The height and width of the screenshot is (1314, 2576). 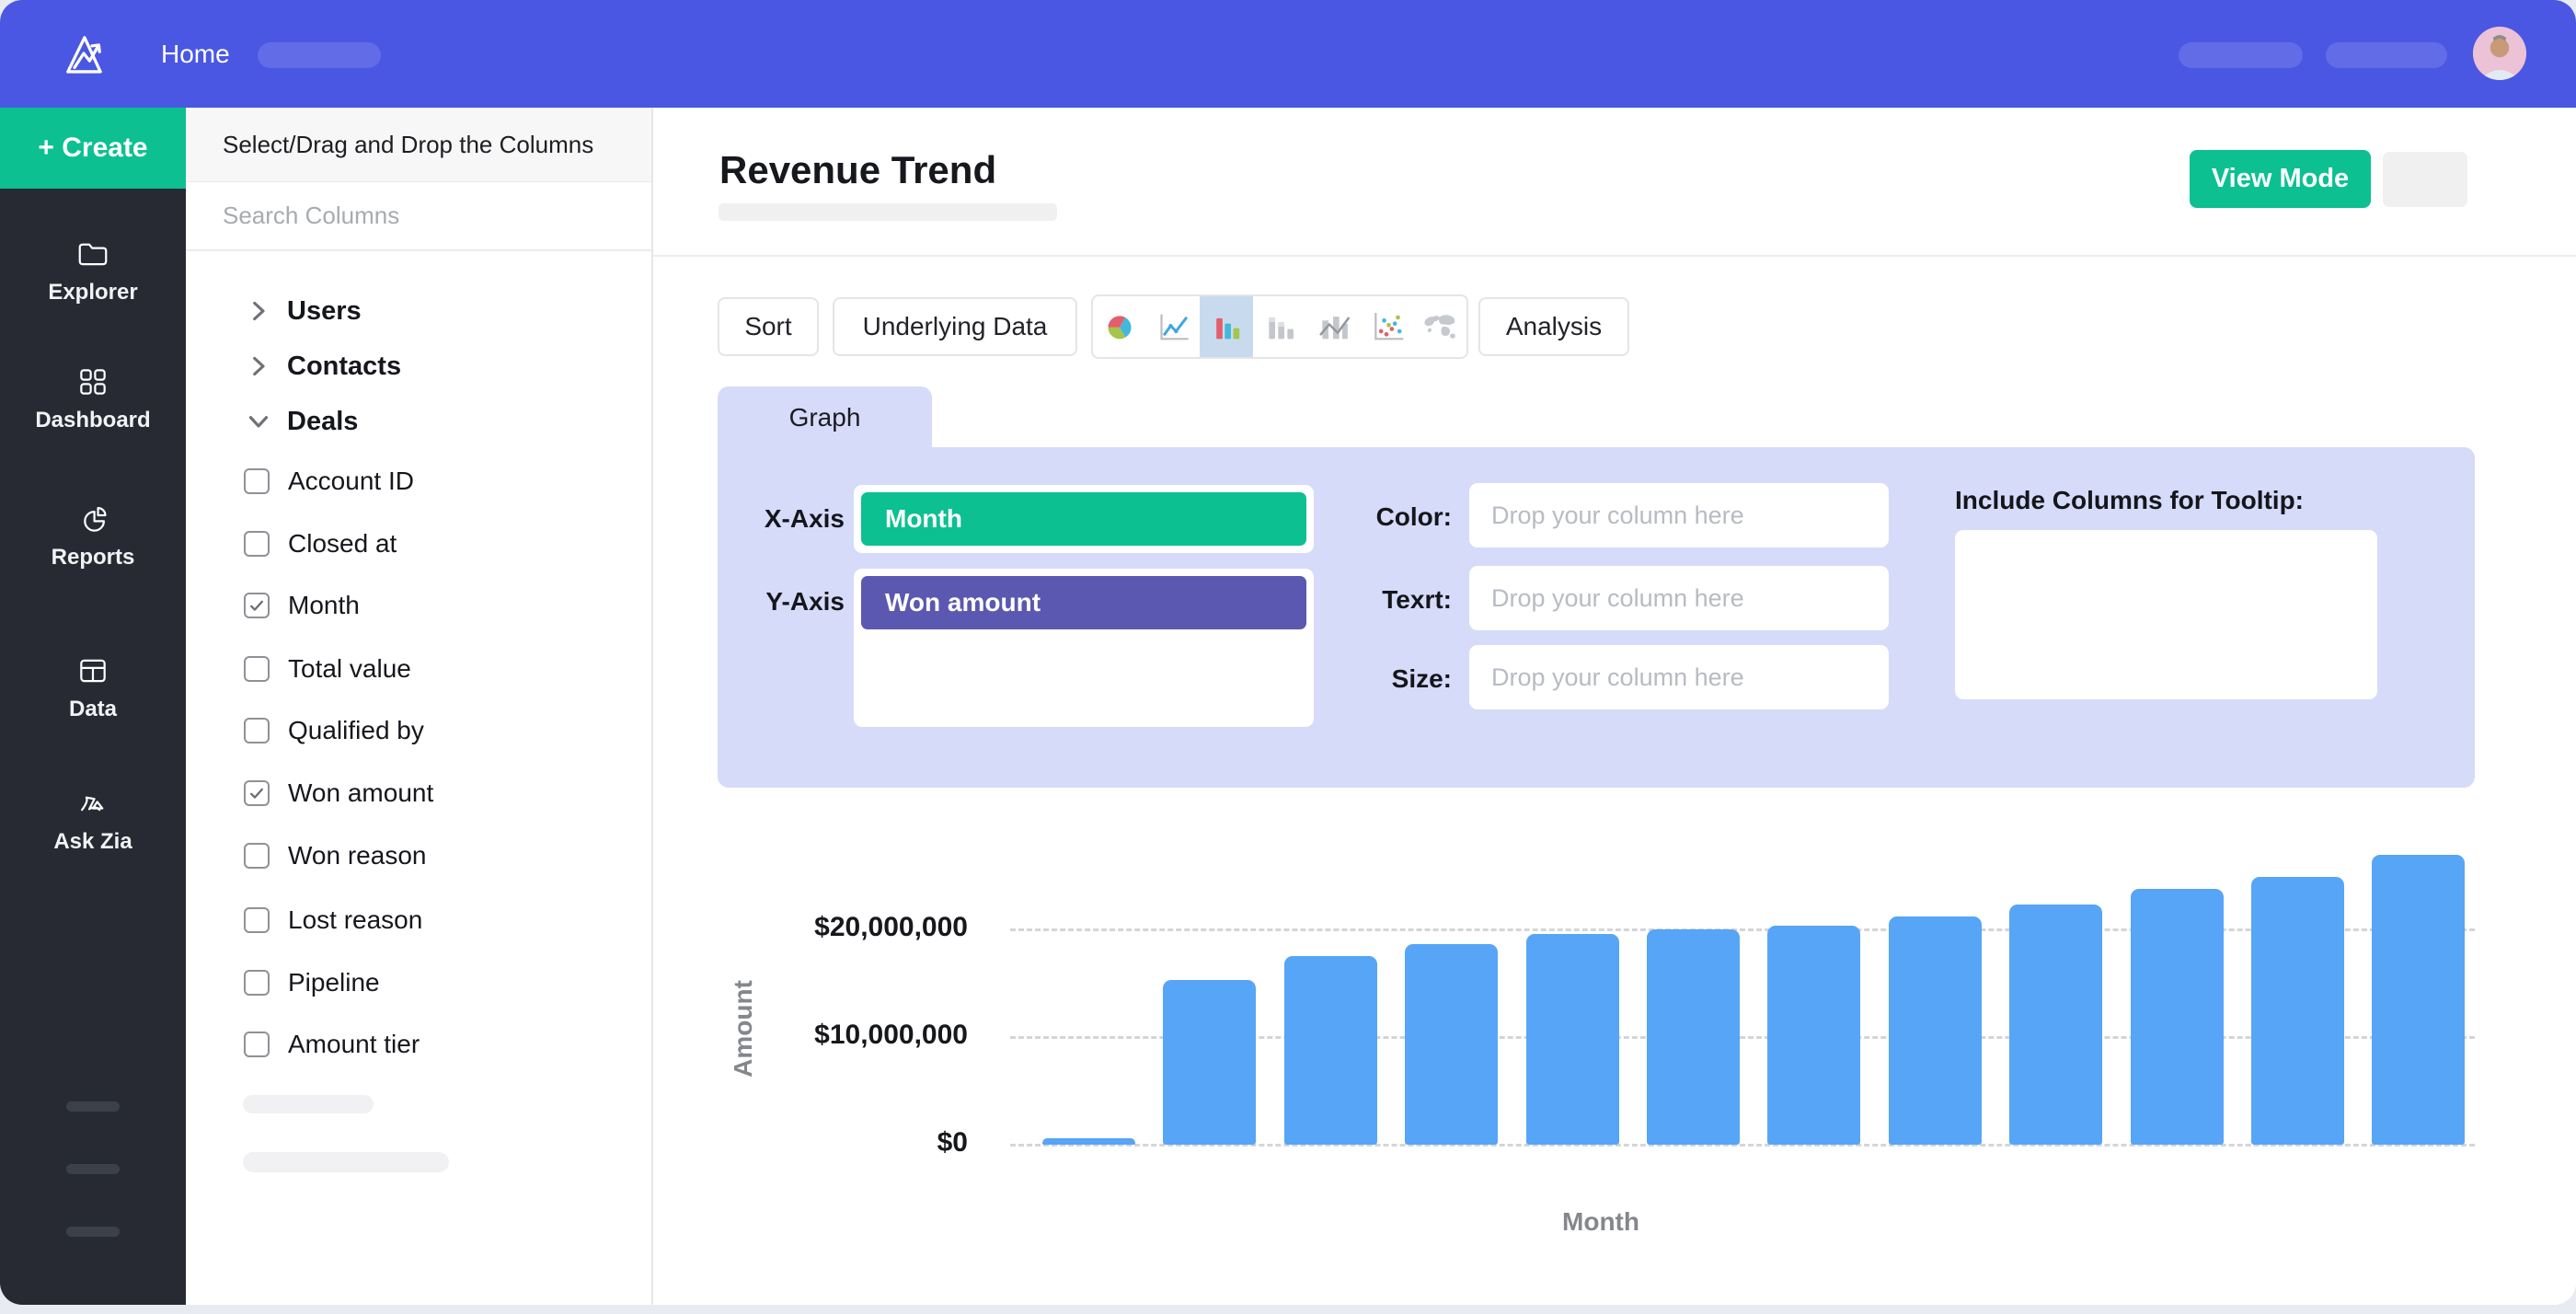 What do you see at coordinates (418, 856) in the screenshot?
I see `field-won-reason: Won reason` at bounding box center [418, 856].